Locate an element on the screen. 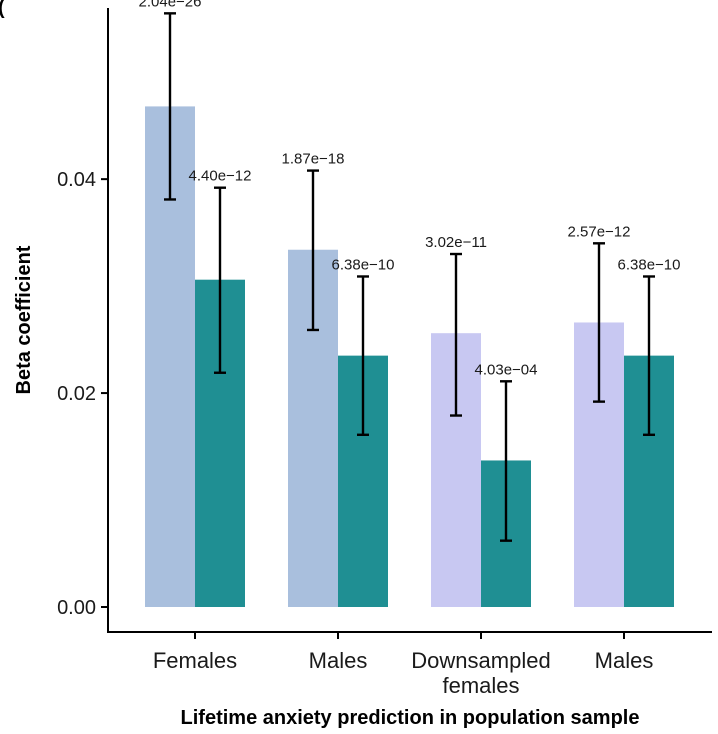 The image size is (718, 734). y-ticks-layer: 0.00 0.02 0.04 is located at coordinates (82, 394).